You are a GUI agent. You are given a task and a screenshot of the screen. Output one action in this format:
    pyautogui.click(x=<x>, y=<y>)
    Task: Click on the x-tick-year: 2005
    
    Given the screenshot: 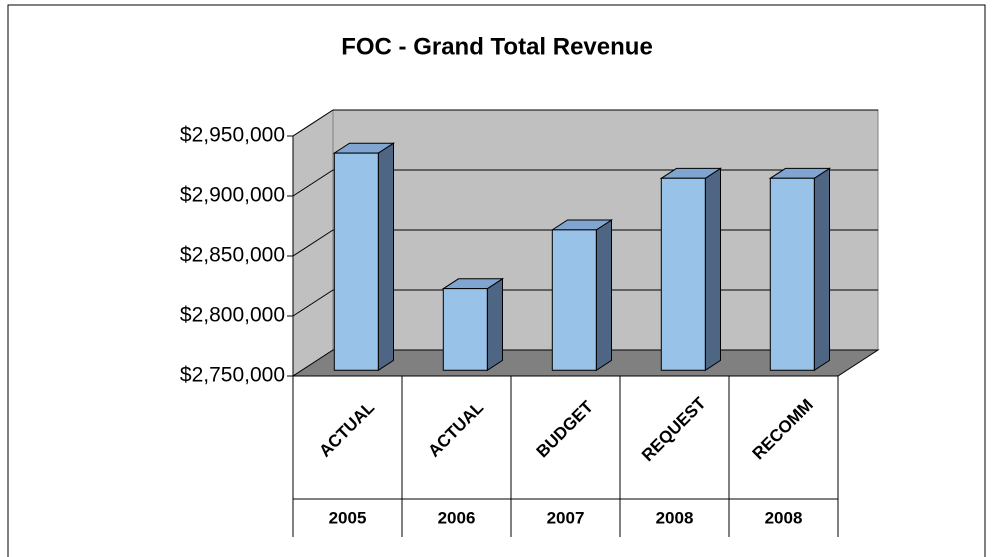 What is the action you would take?
    pyautogui.click(x=348, y=517)
    